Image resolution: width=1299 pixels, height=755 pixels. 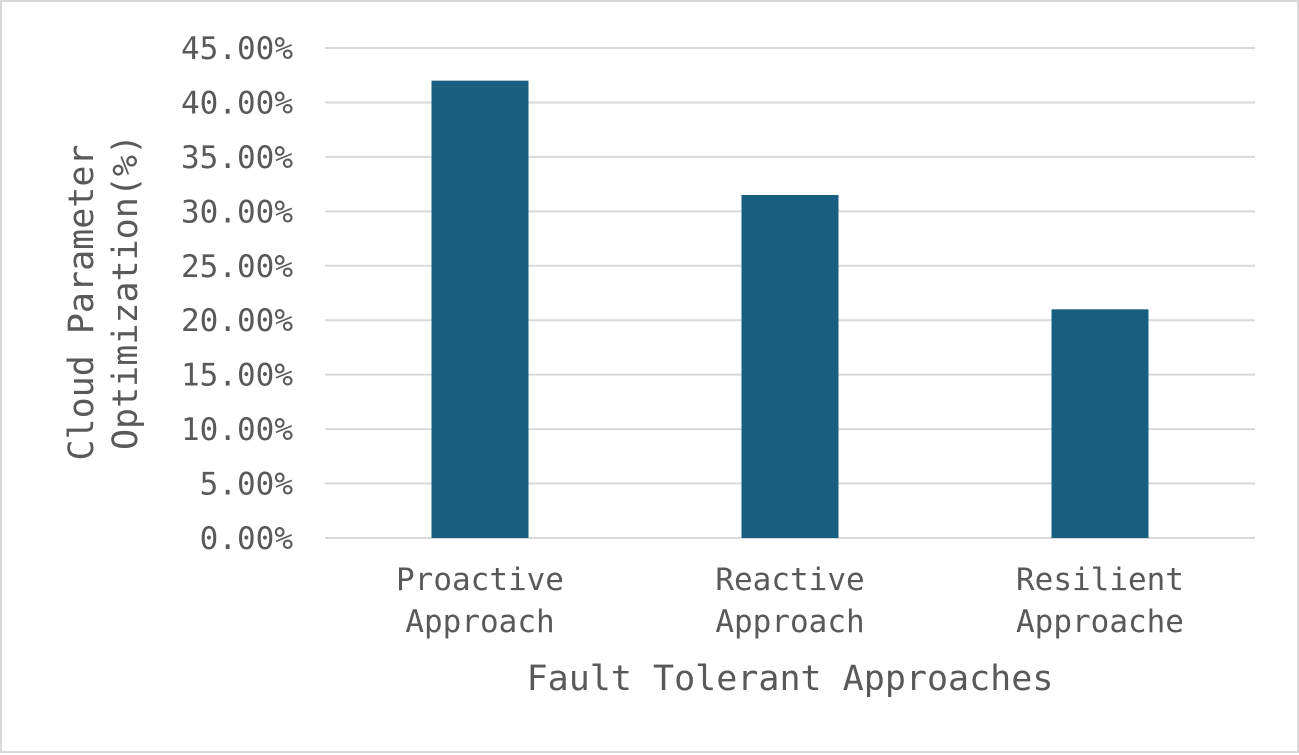 I want to click on y-tick-label: 0.00%, so click(x=247, y=539).